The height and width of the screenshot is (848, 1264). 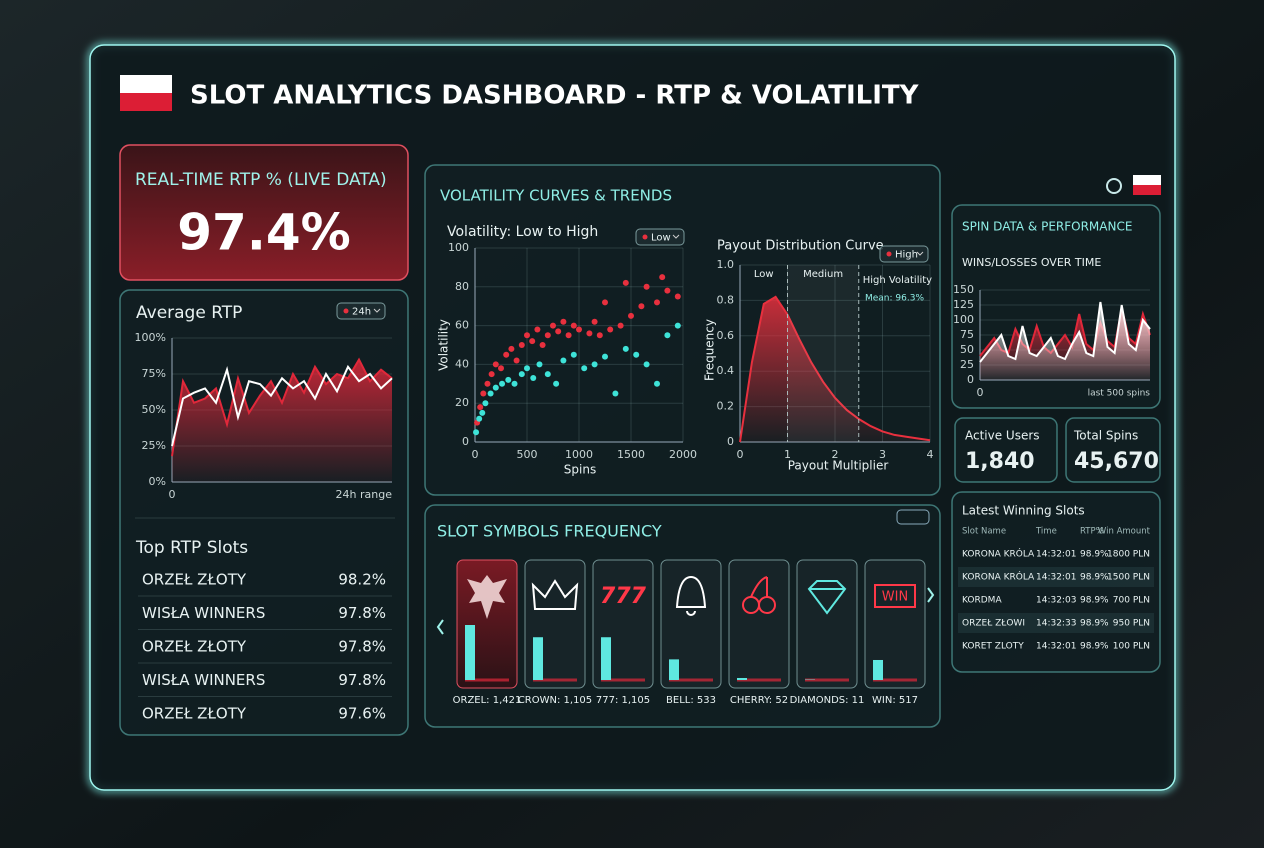 What do you see at coordinates (1092, 532) in the screenshot?
I see `table-header: RTP%` at bounding box center [1092, 532].